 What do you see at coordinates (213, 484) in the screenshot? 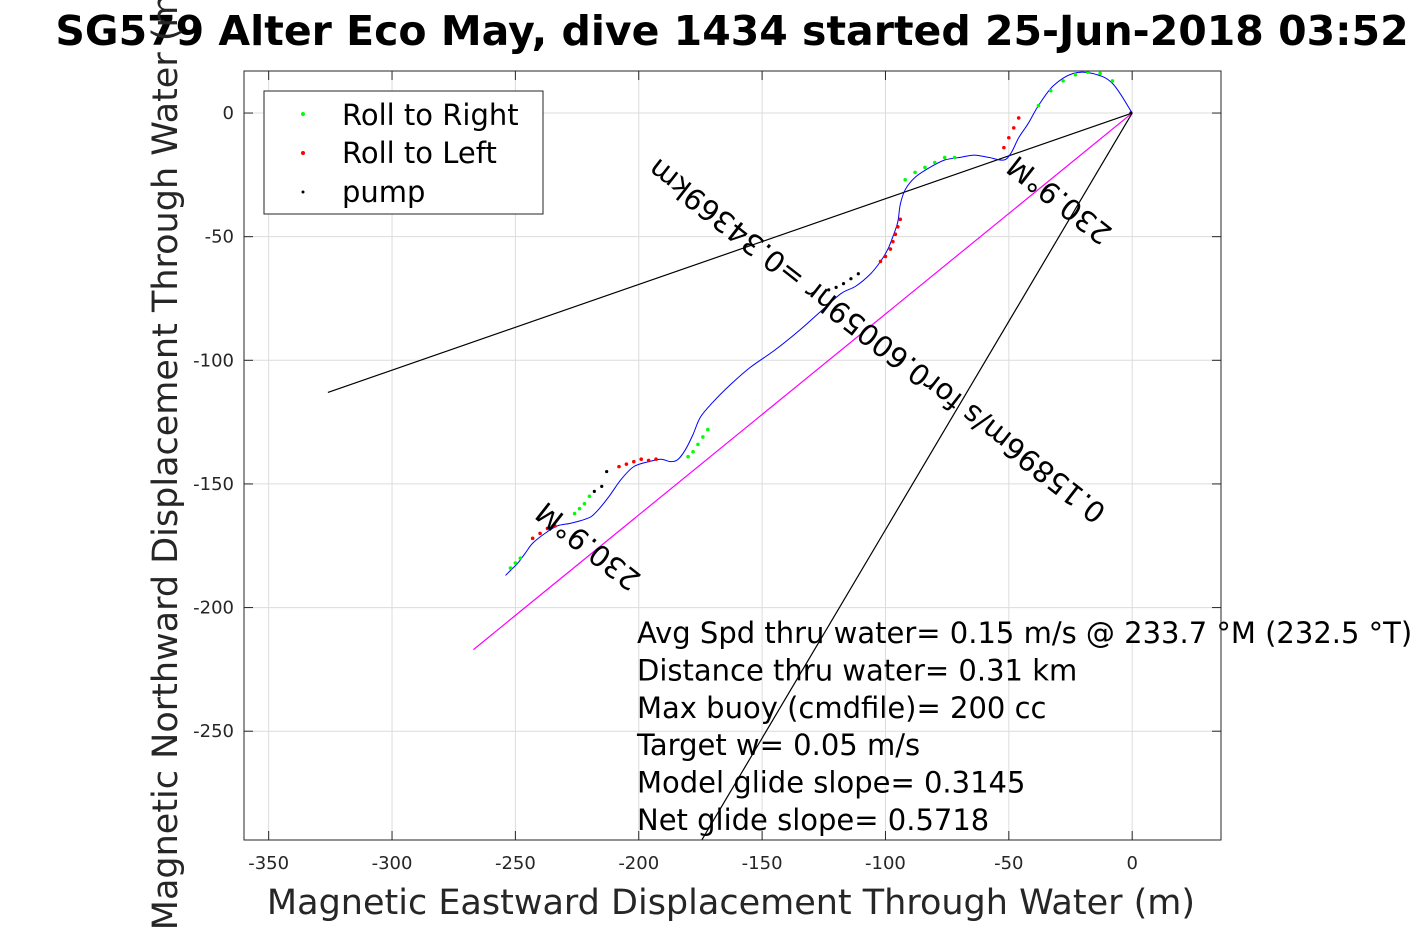
I see `y-tick-label: -150` at bounding box center [213, 484].